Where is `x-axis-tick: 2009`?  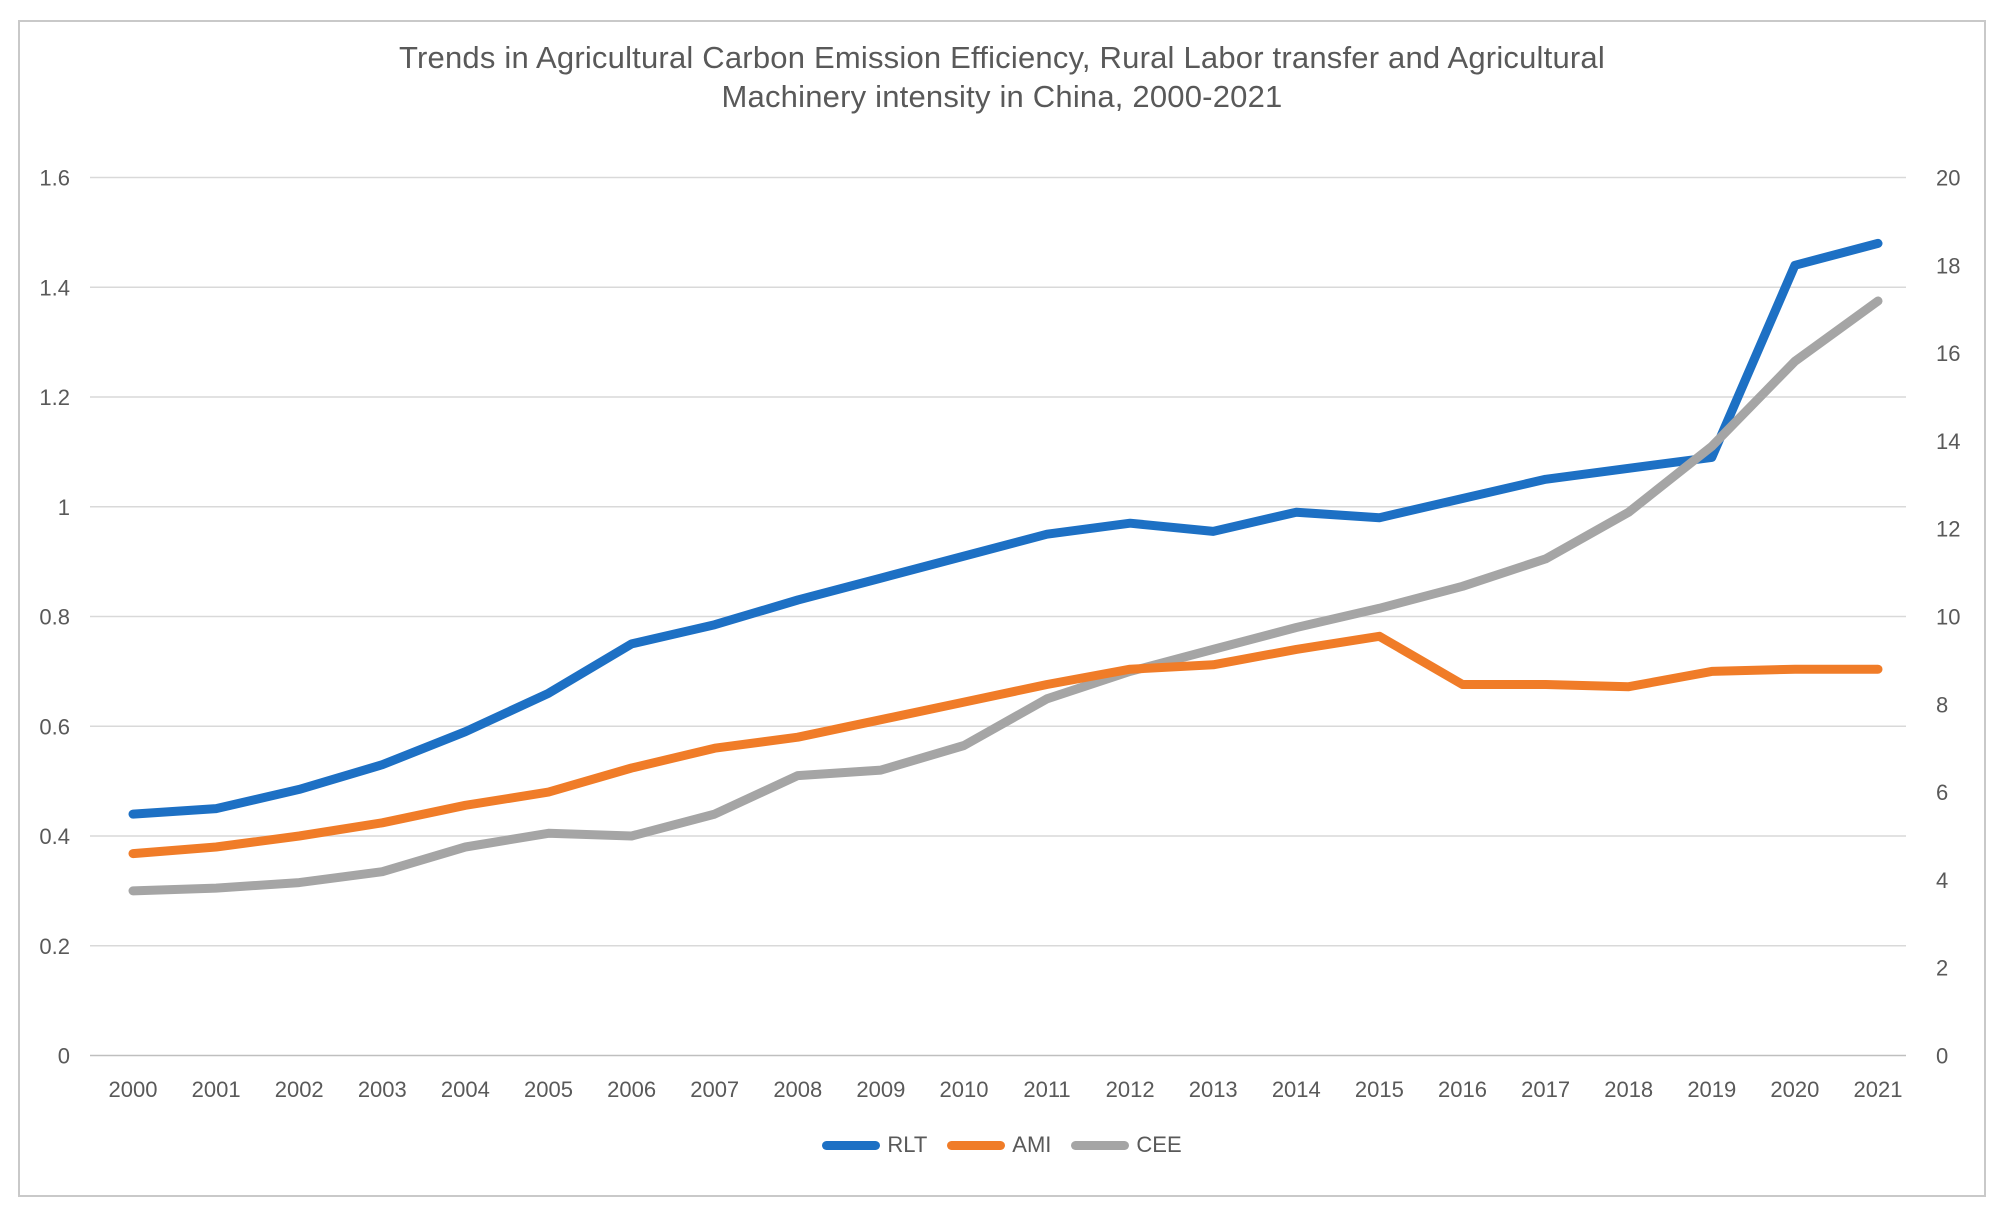
x-axis-tick: 2009 is located at coordinates (880, 1089).